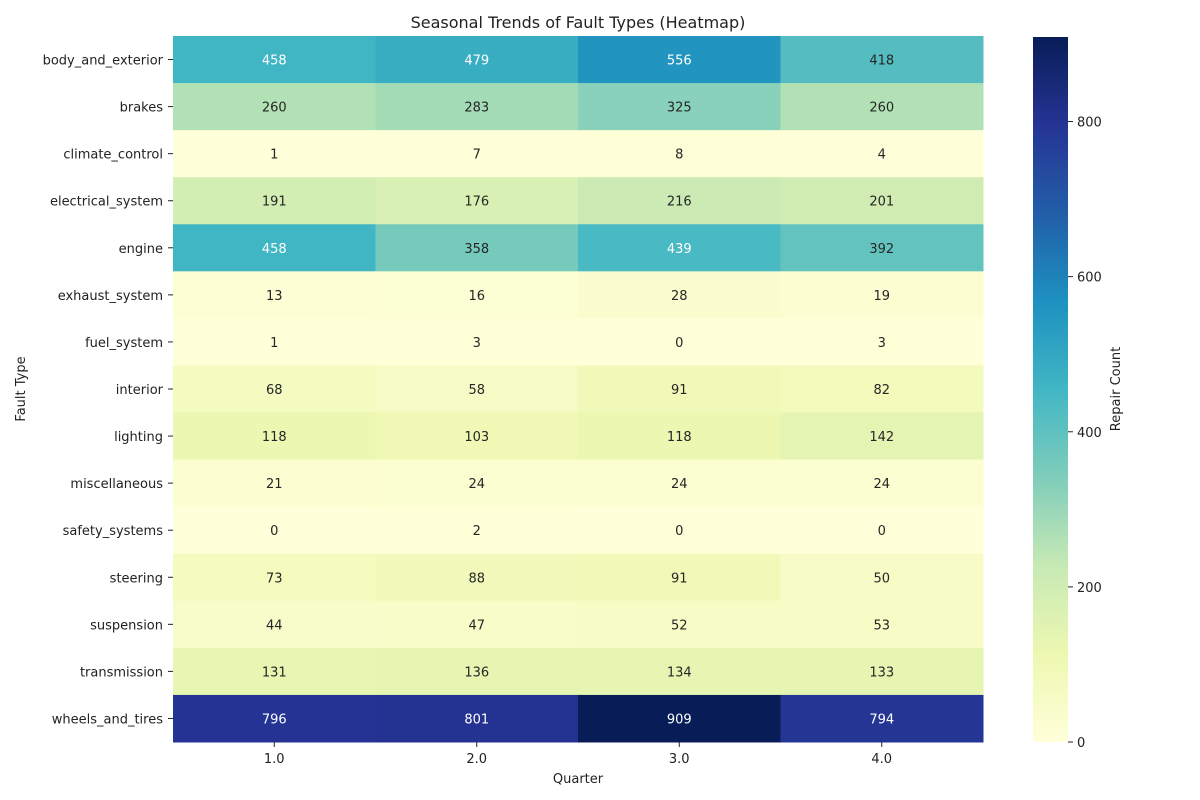 The width and height of the screenshot is (1200, 800). I want to click on cell-value-label: 392, so click(881, 249).